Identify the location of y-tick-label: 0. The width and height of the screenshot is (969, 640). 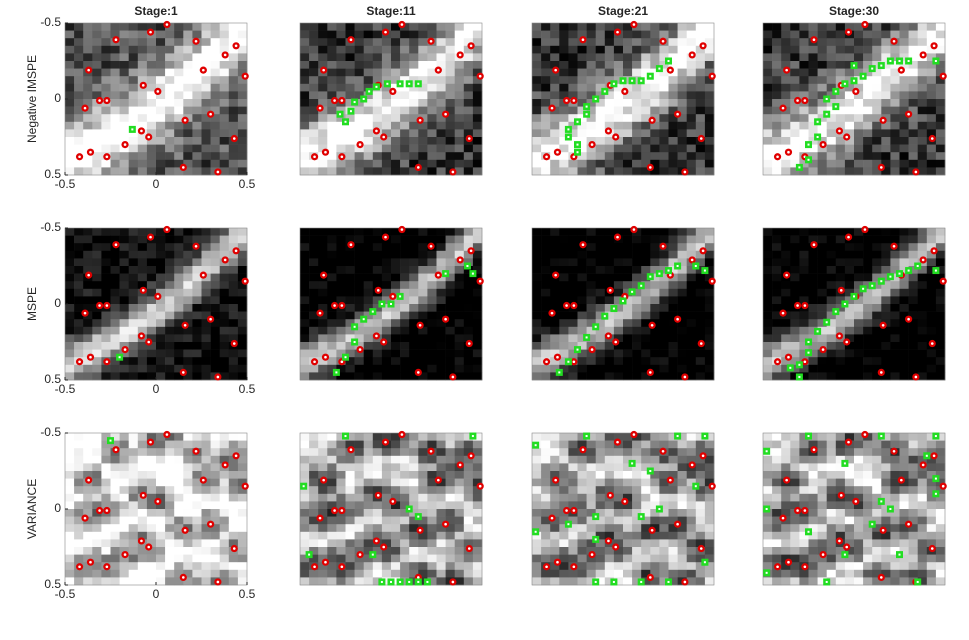
(57, 303).